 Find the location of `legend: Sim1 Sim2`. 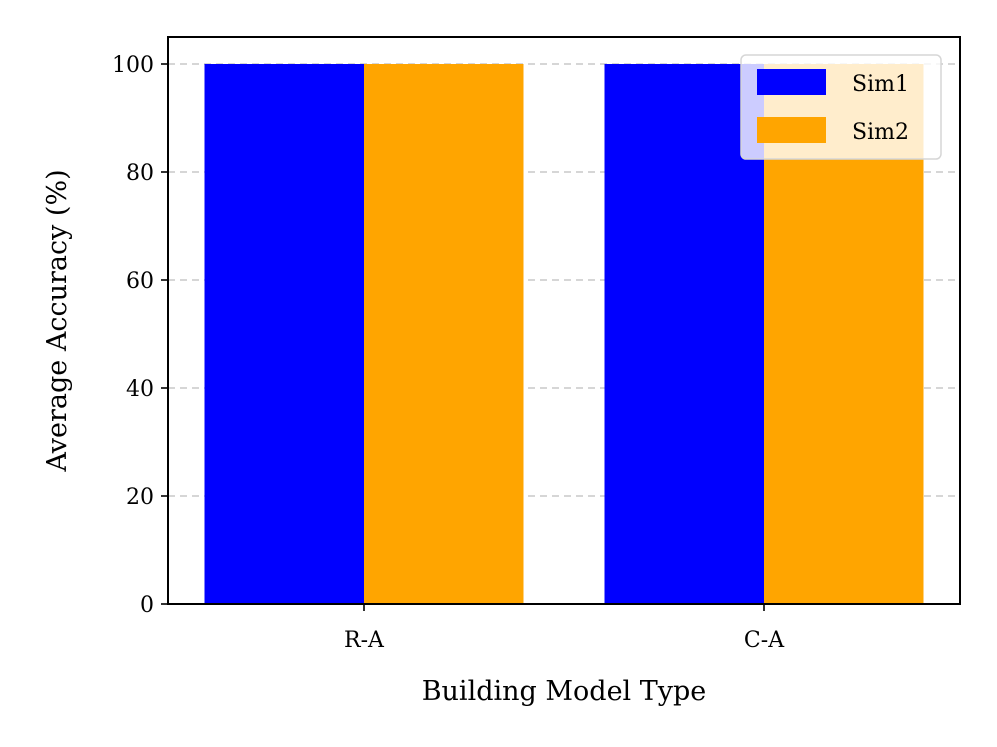

legend: Sim1 Sim2 is located at coordinates (841, 107).